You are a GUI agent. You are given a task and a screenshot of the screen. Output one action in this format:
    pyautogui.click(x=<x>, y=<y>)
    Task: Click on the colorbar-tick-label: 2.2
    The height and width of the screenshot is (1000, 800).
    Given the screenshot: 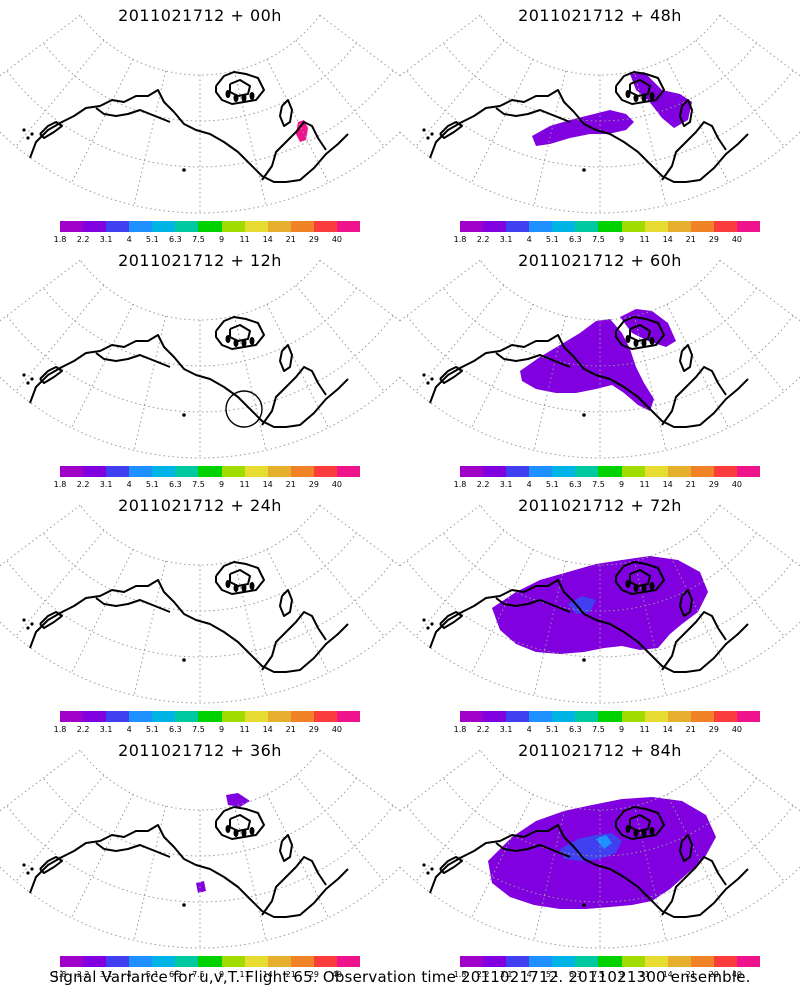 What is the action you would take?
    pyautogui.click(x=483, y=974)
    